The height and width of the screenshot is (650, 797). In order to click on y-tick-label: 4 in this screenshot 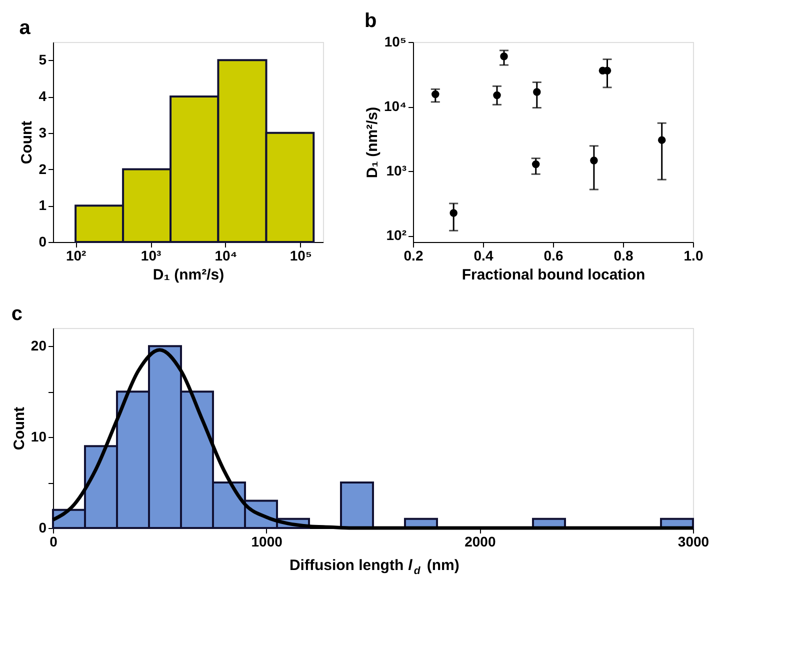, I will do `click(42, 96)`.